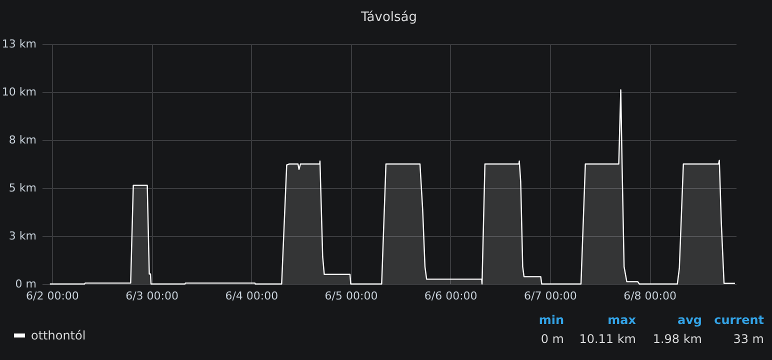 The height and width of the screenshot is (360, 772). Describe the element at coordinates (552, 339) in the screenshot. I see `text: 0 m` at that location.